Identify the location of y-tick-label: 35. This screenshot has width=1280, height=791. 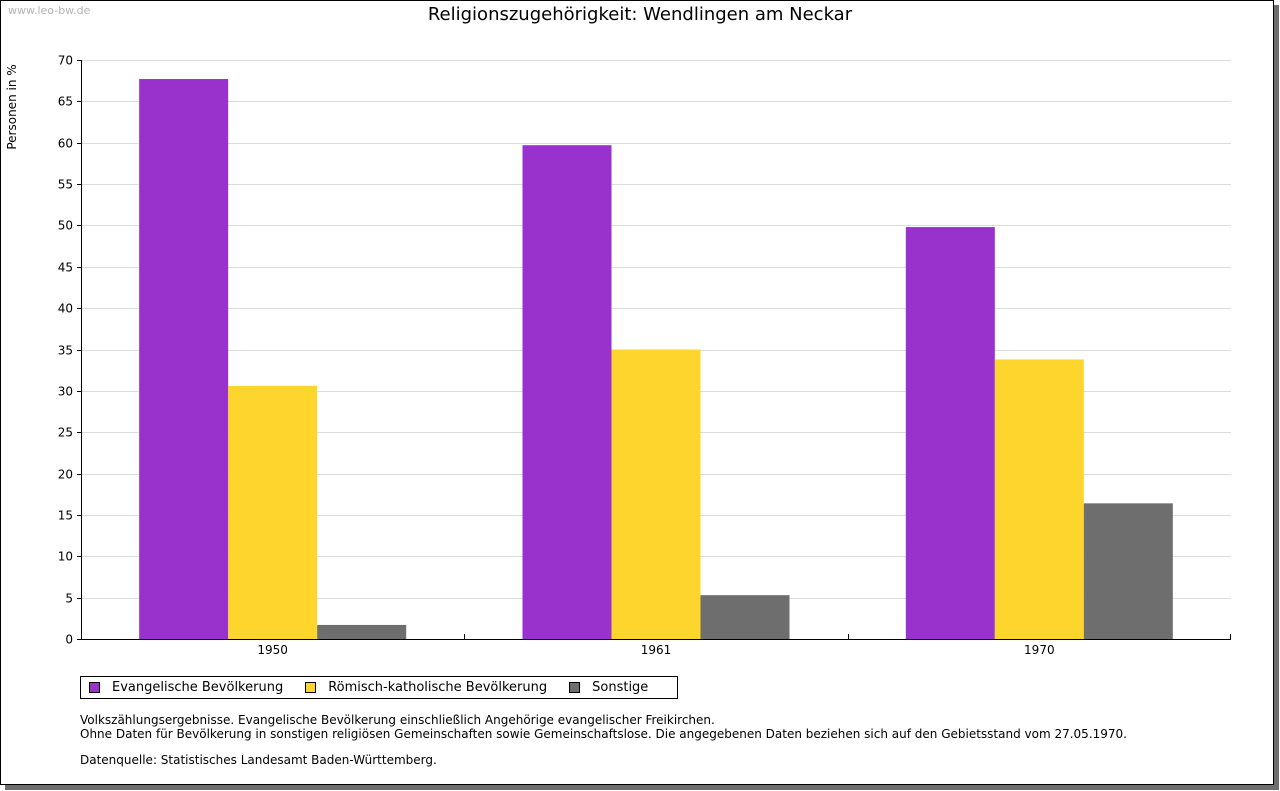
(65, 351).